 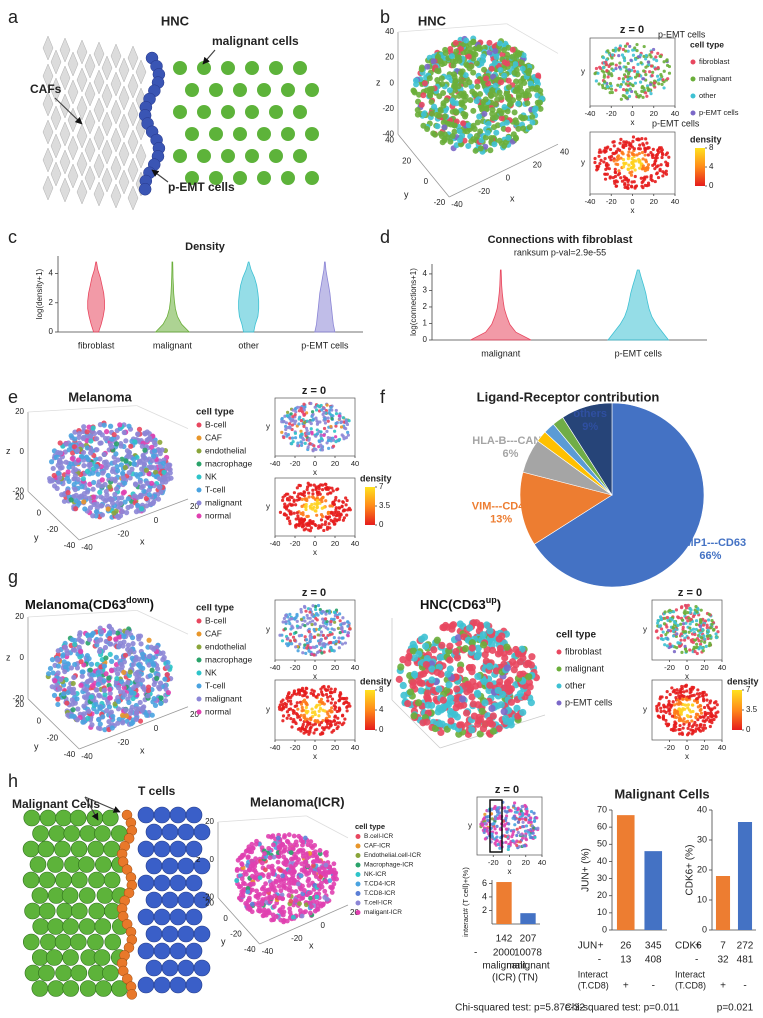 What do you see at coordinates (501, 353) in the screenshot?
I see `x-tick-label: malignant` at bounding box center [501, 353].